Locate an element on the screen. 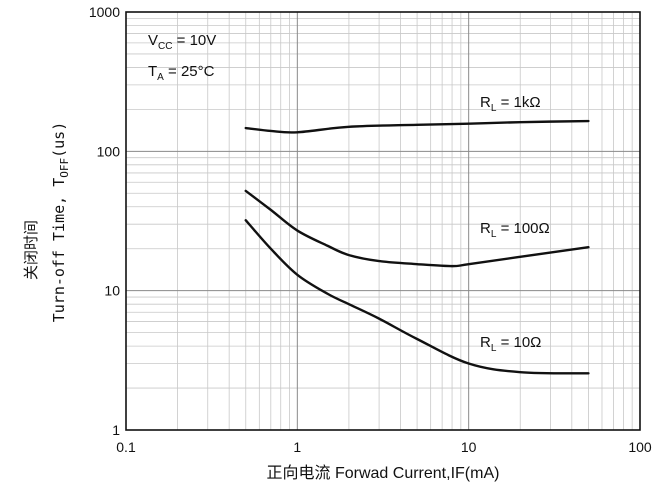  condition-ta: TA = 25°C is located at coordinates (181, 73).